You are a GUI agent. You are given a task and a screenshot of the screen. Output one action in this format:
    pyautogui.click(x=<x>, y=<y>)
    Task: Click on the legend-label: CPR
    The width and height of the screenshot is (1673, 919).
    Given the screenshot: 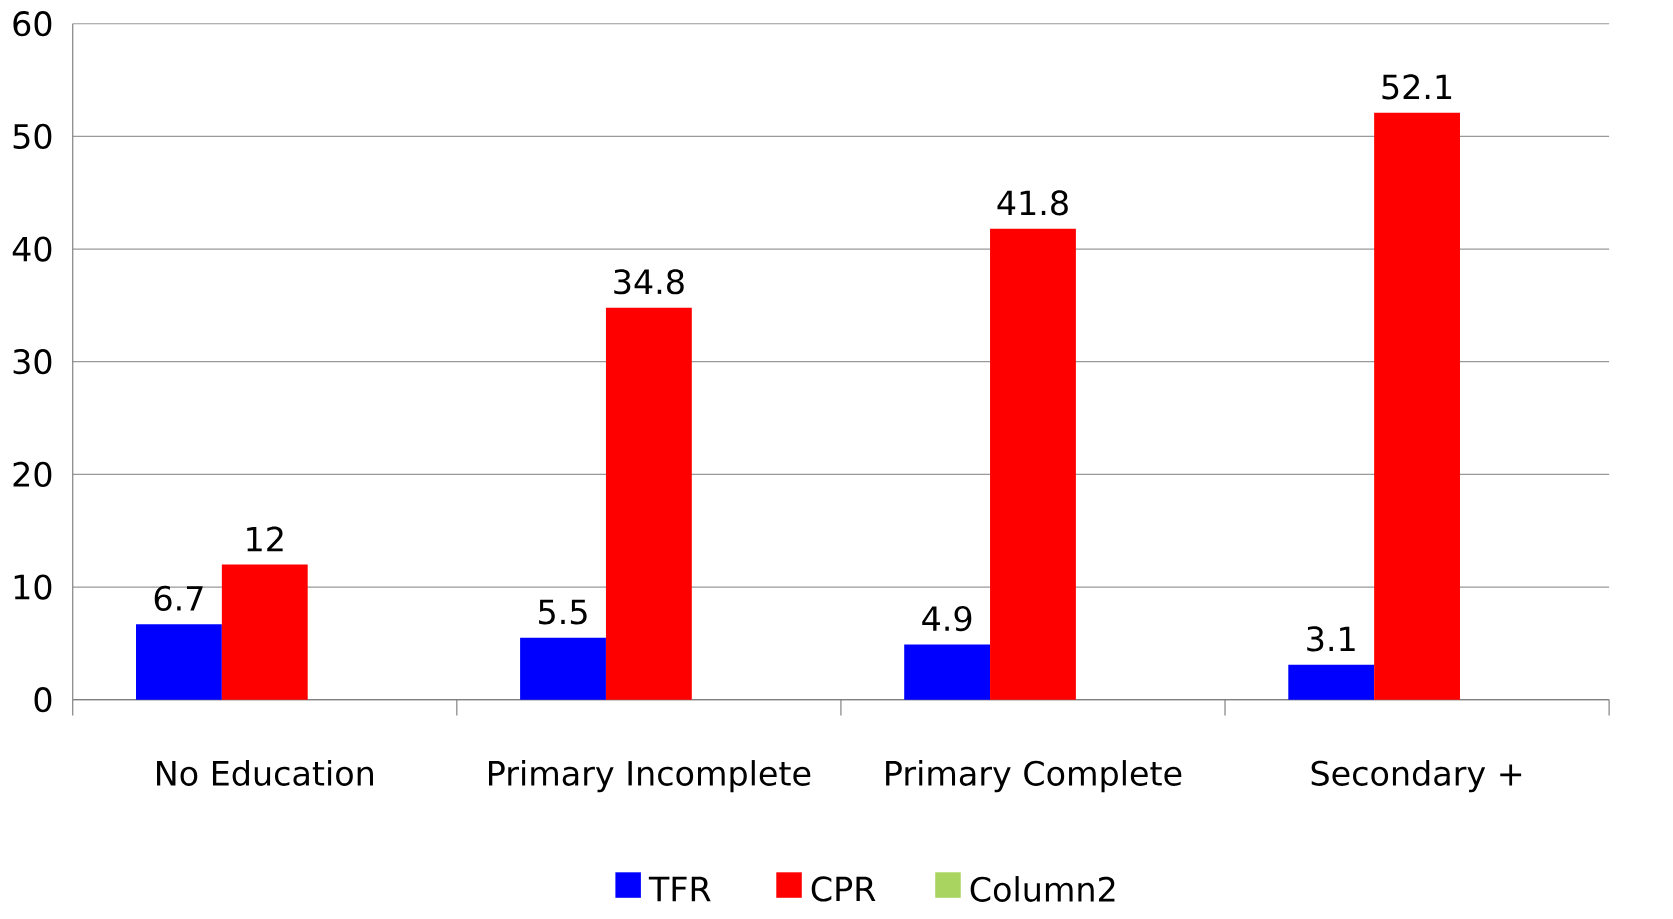 What is the action you would take?
    pyautogui.click(x=843, y=889)
    